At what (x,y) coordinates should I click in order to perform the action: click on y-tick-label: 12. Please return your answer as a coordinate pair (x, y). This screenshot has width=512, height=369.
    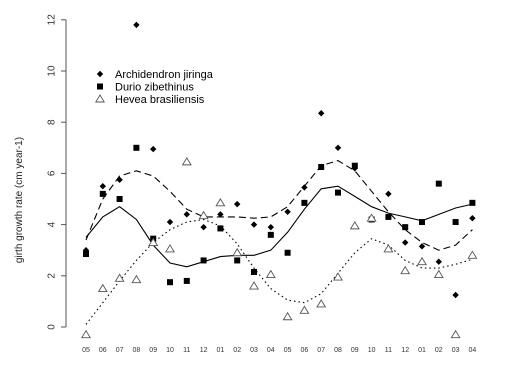
    Looking at the image, I should click on (52, 20).